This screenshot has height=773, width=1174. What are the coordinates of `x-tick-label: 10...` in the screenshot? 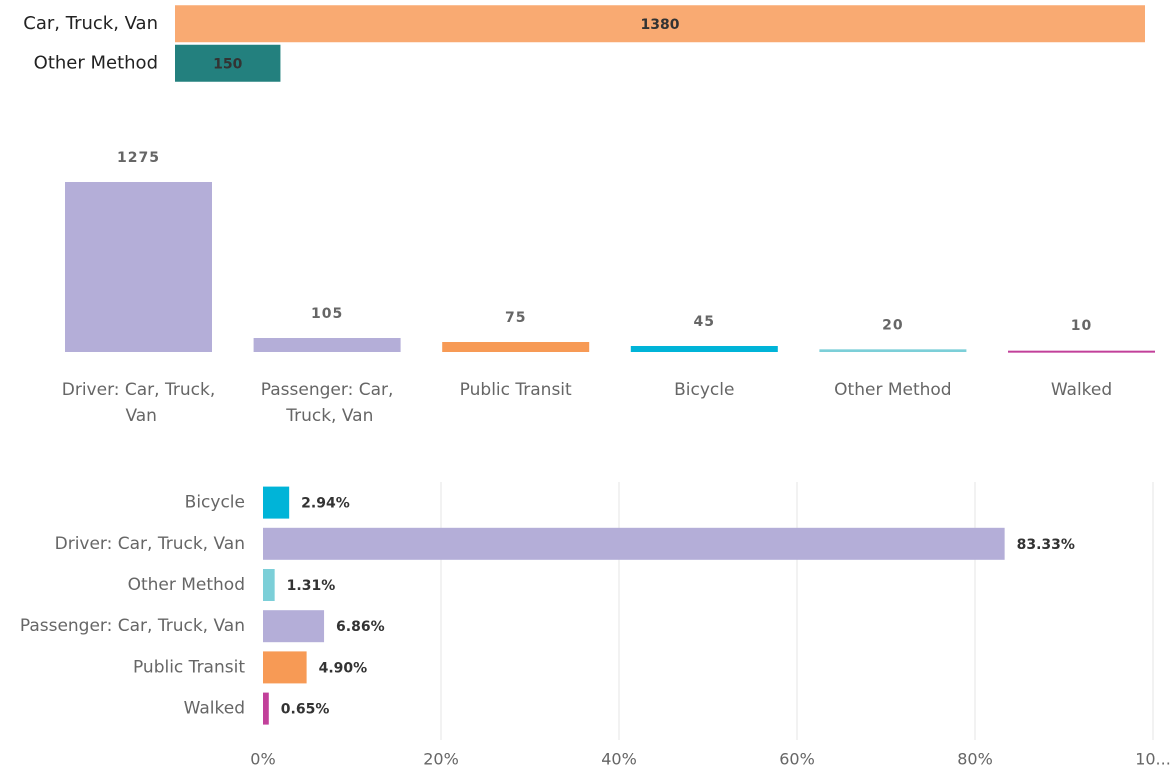 It's located at (1153, 759).